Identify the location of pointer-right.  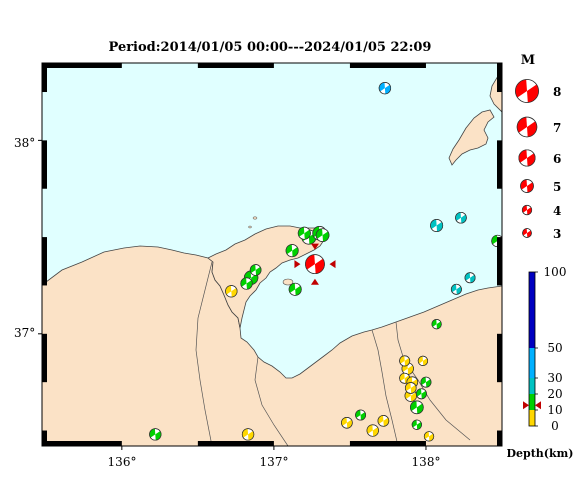
(332, 264).